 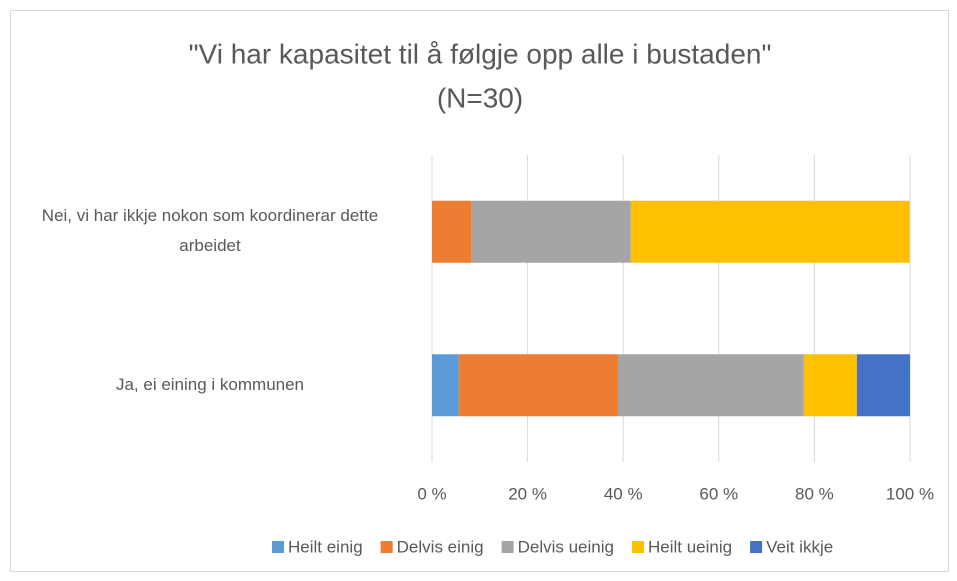 I want to click on legend-label: Delvis einig, so click(x=440, y=546).